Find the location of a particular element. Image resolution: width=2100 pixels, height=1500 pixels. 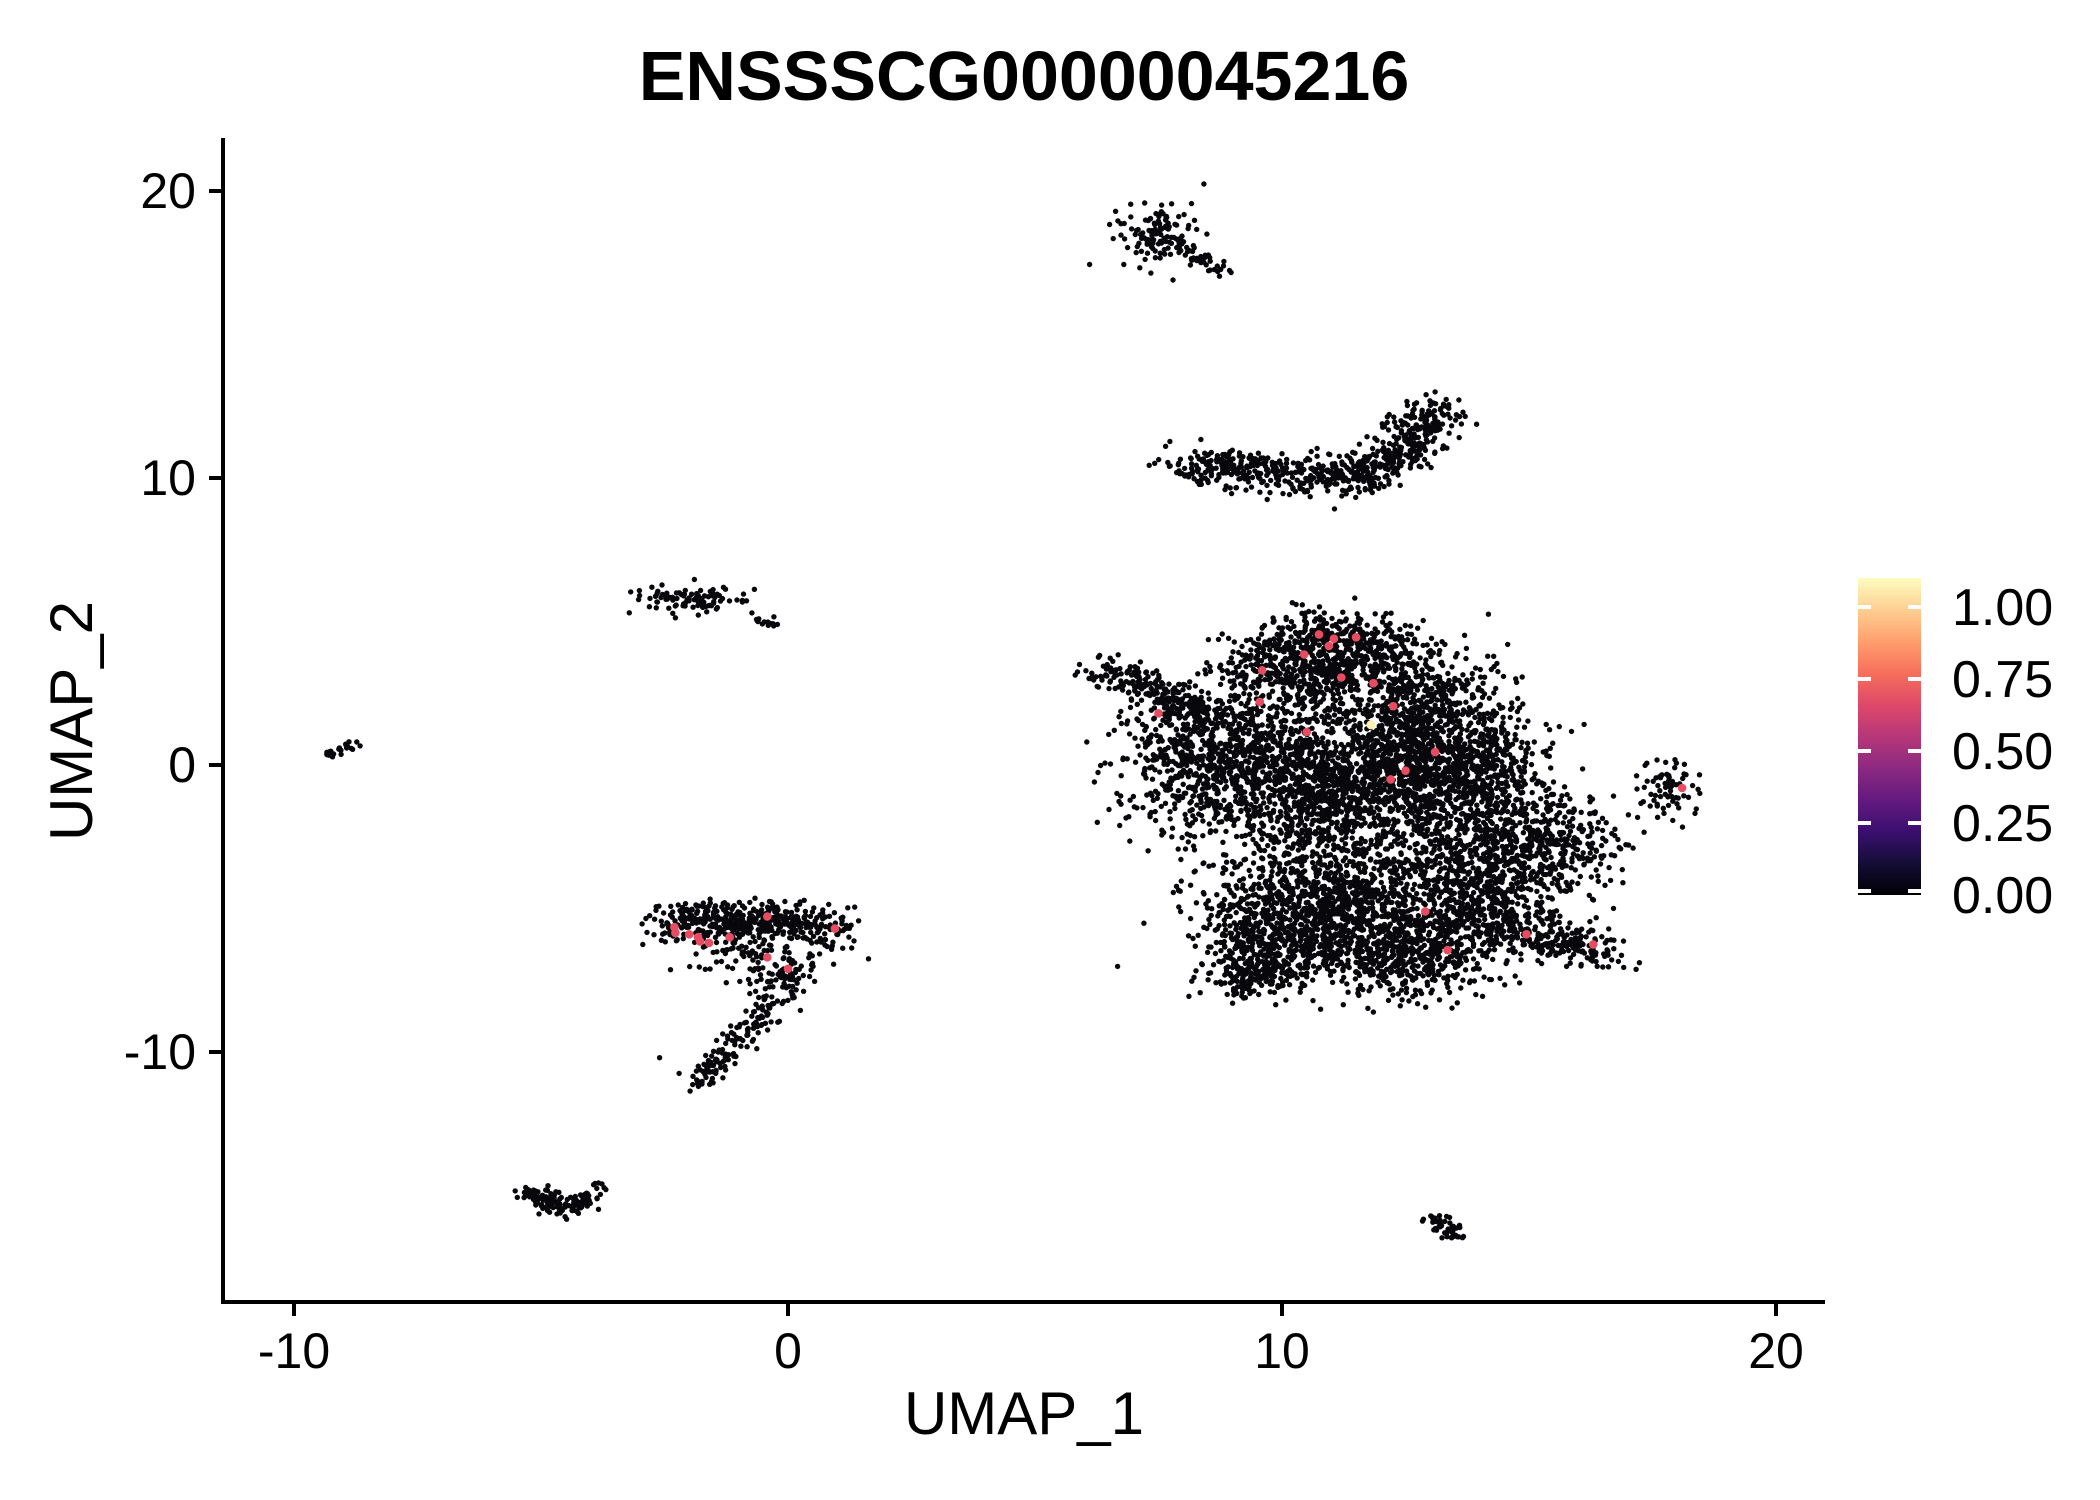

y-axis-tick-labels: 20 10 0 -10 is located at coordinates (160, 621).